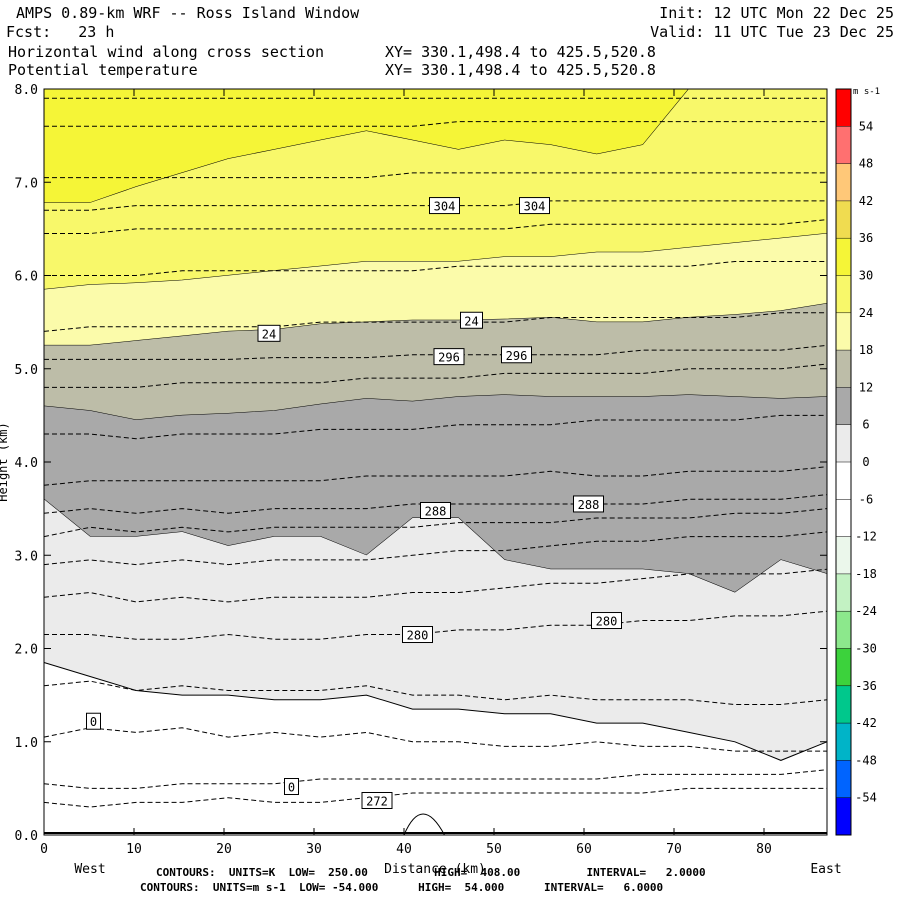  Describe the element at coordinates (866, 201) in the screenshot. I see `colorbar-label: 42` at that location.